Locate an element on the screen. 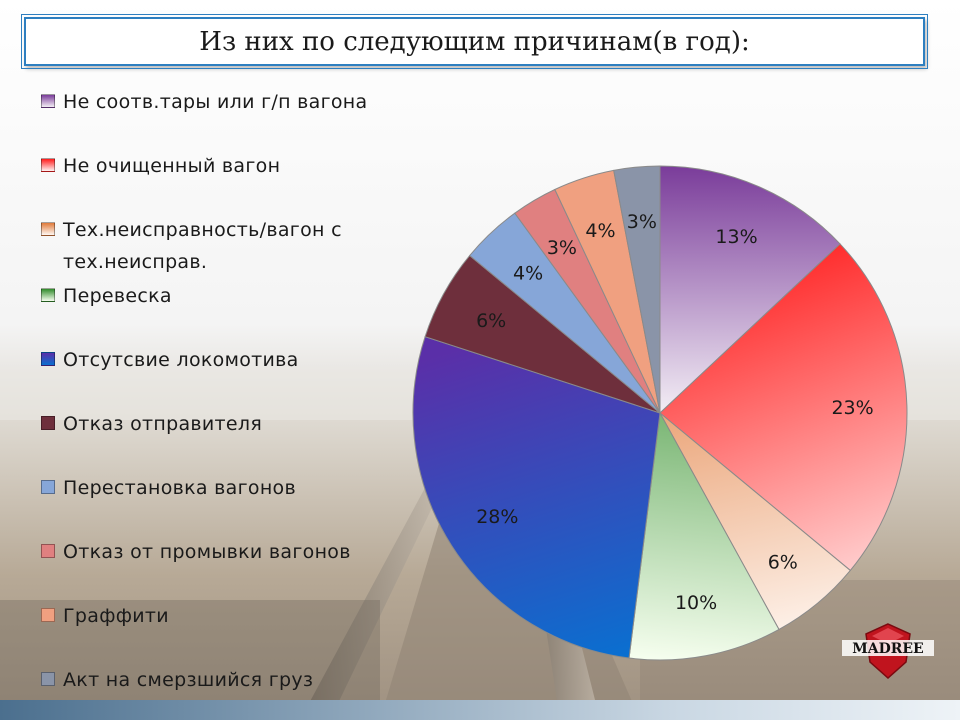 This screenshot has width=960, height=720. legend-label: Перевеска is located at coordinates (117, 296).